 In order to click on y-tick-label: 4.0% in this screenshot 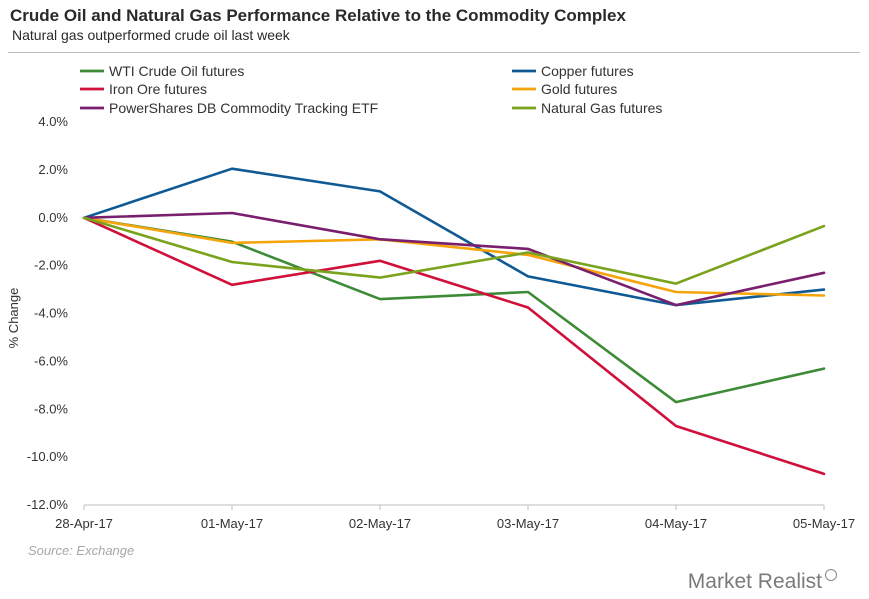, I will do `click(53, 121)`.